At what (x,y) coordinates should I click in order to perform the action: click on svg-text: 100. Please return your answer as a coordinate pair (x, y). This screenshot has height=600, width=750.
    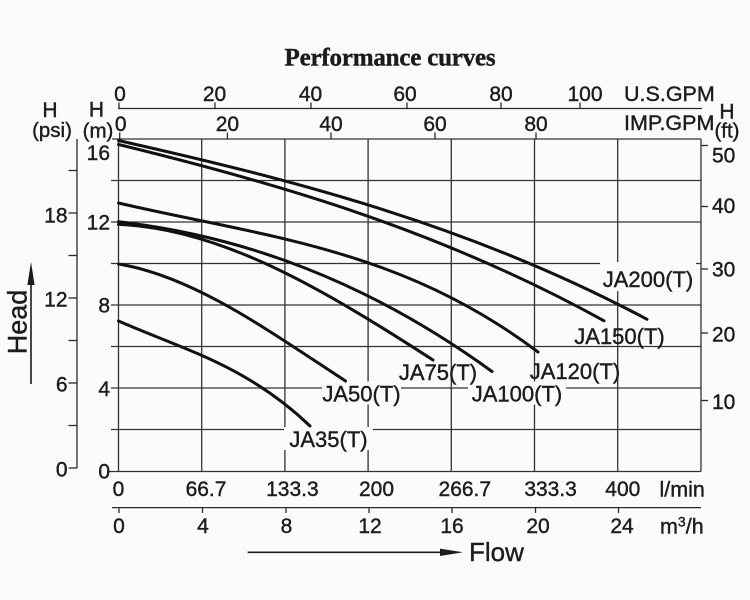
    Looking at the image, I should click on (584, 94).